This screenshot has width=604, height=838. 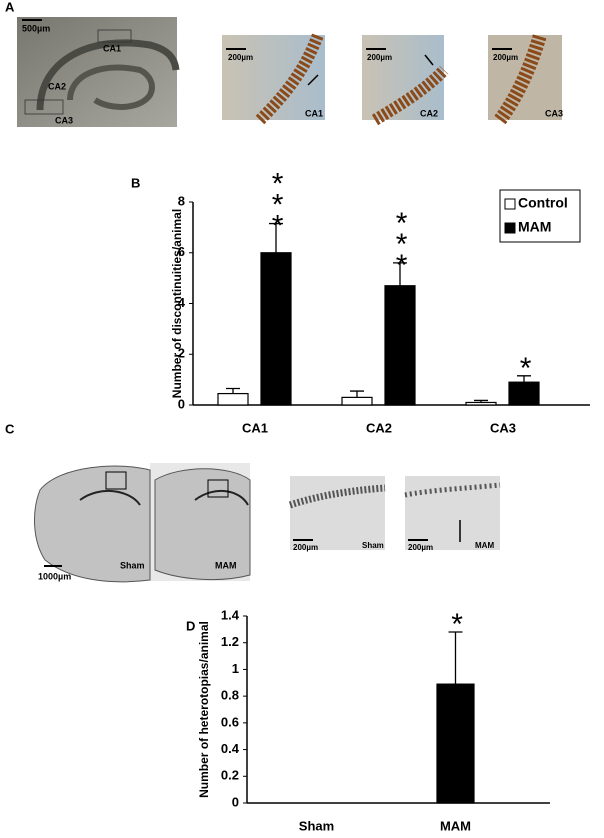 What do you see at coordinates (230, 614) in the screenshot?
I see `y-tick-label: 1.4` at bounding box center [230, 614].